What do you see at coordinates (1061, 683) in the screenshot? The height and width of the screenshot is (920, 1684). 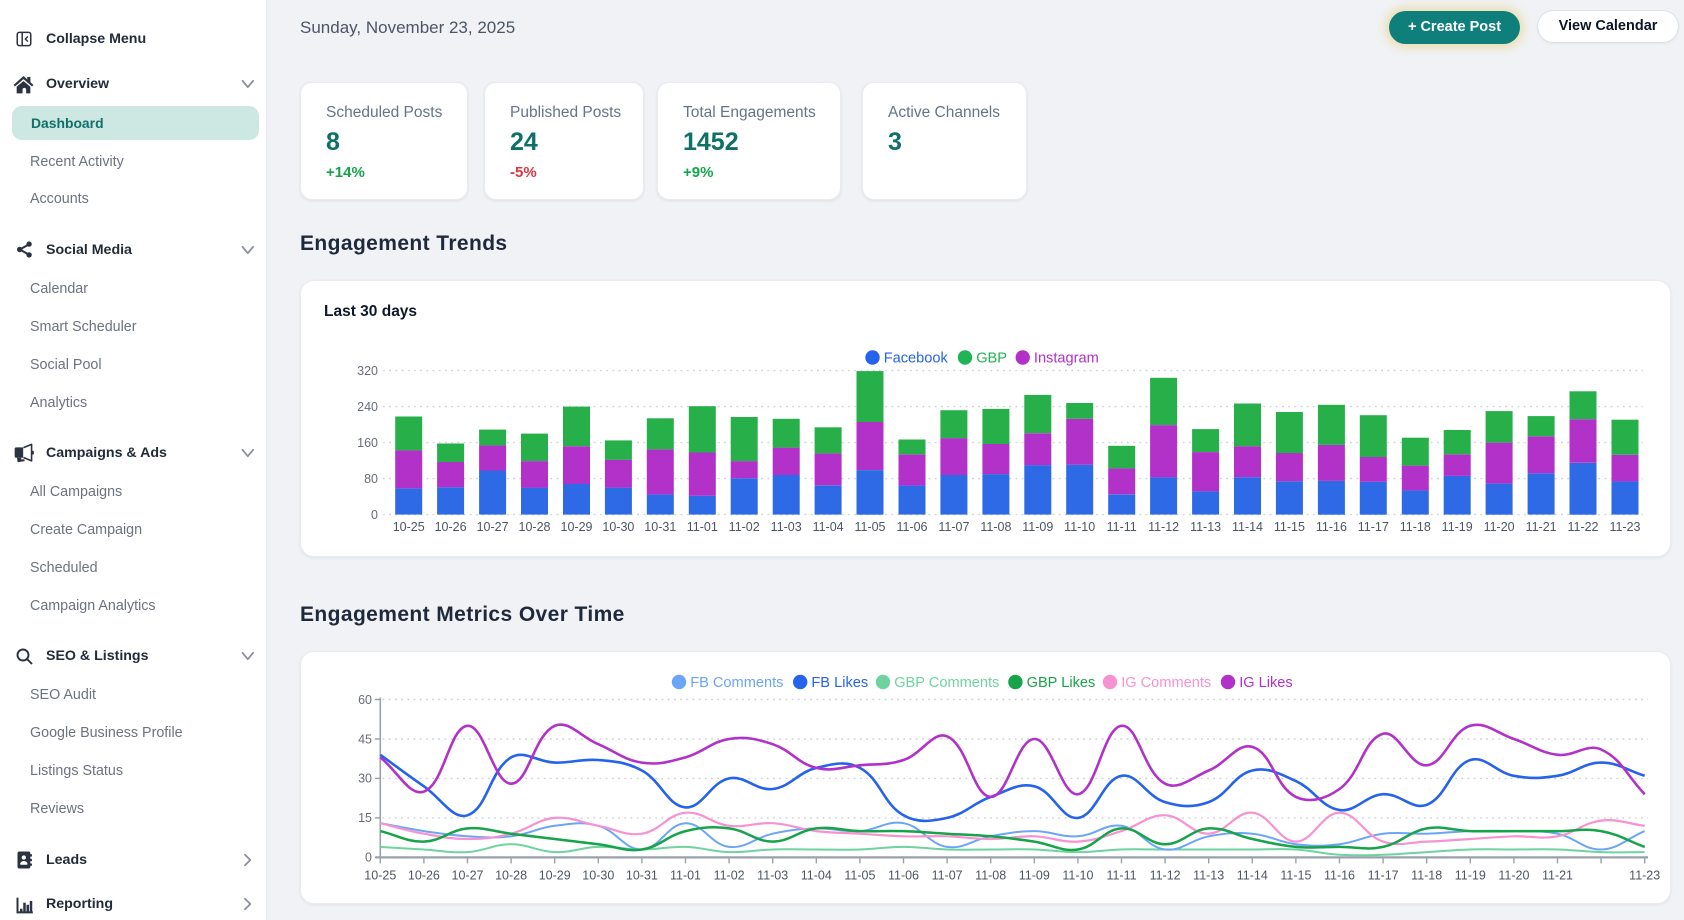 I see `svg-text: GBP Likes` at bounding box center [1061, 683].